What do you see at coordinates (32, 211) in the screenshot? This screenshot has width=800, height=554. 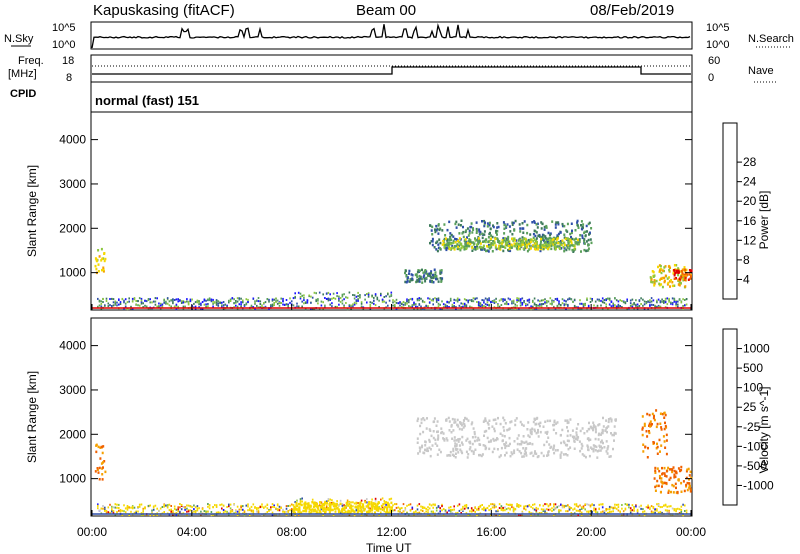 I see `power-ylabel: Slant Range [km]` at bounding box center [32, 211].